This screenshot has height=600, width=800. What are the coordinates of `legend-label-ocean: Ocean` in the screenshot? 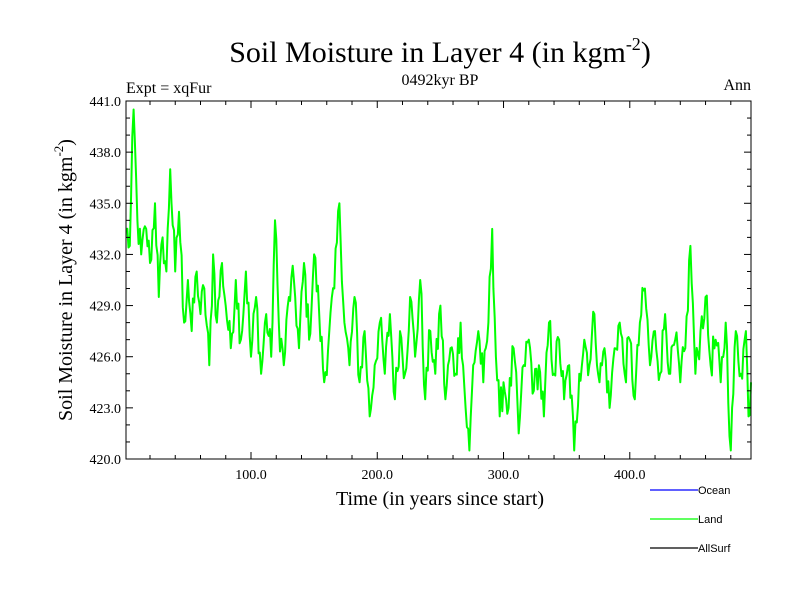 It's located at (714, 491).